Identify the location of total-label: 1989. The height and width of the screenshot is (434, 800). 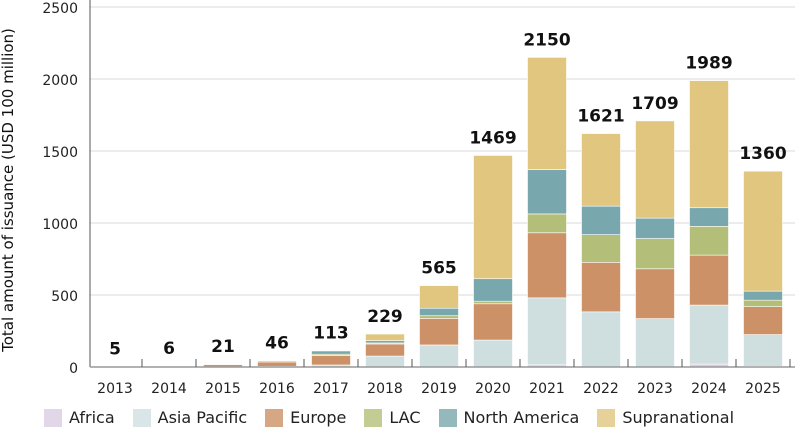
(708, 64).